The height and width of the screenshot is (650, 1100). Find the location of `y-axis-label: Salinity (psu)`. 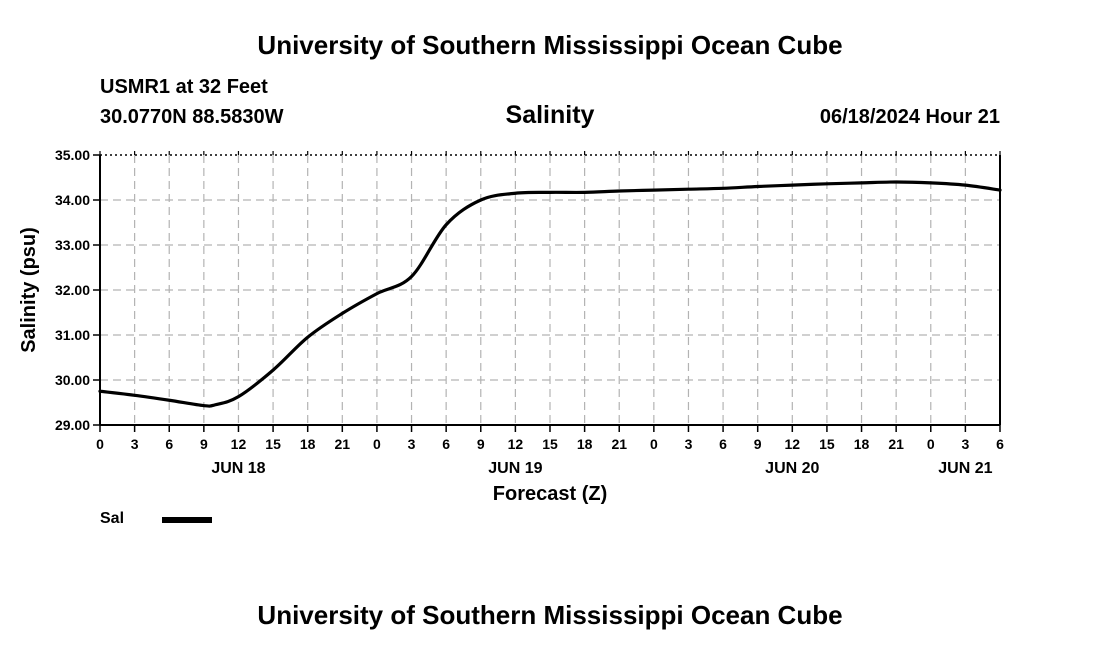

y-axis-label: Salinity (psu) is located at coordinates (29, 290).